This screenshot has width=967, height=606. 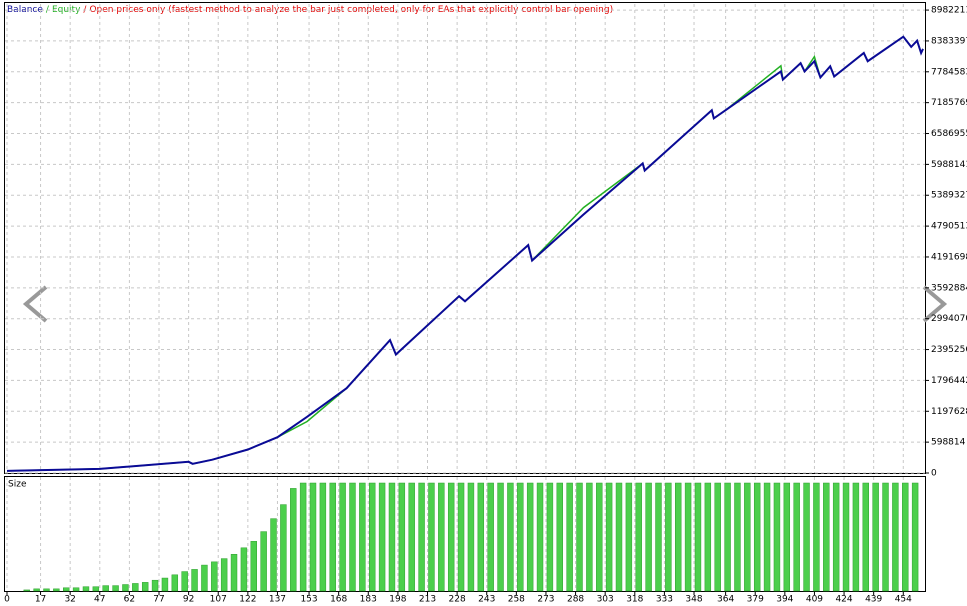 I want to click on legend-equity: Equity, so click(x=66, y=10).